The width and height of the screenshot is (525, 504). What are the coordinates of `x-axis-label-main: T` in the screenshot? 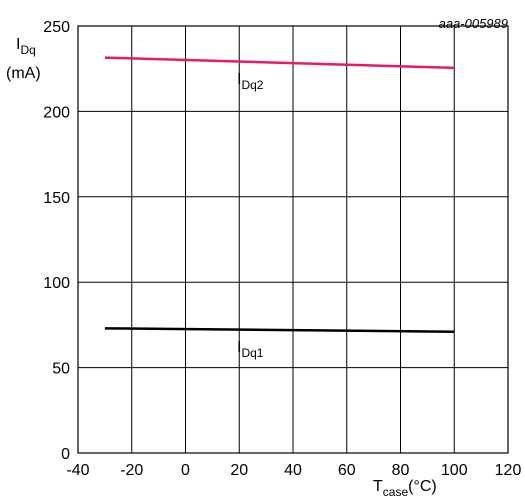 It's located at (378, 486).